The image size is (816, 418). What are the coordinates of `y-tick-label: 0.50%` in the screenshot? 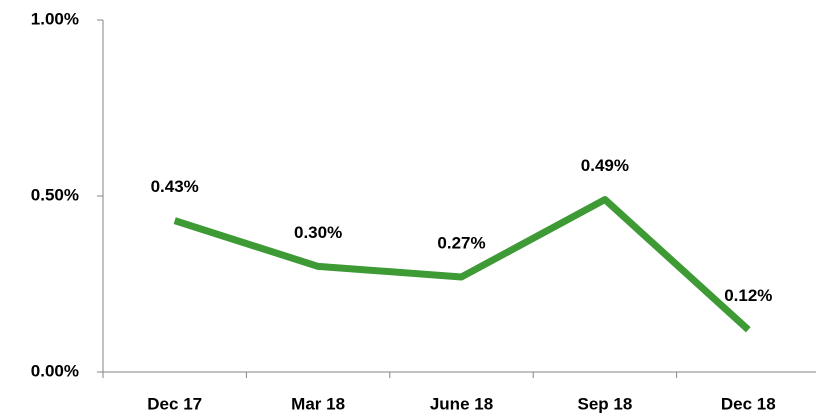 It's located at (55, 194).